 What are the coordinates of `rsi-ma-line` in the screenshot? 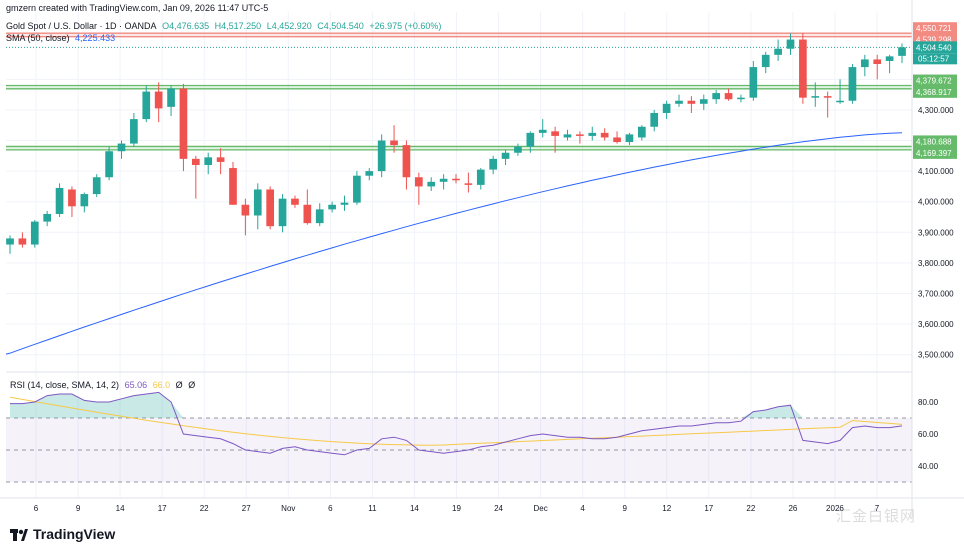 It's located at (456, 421).